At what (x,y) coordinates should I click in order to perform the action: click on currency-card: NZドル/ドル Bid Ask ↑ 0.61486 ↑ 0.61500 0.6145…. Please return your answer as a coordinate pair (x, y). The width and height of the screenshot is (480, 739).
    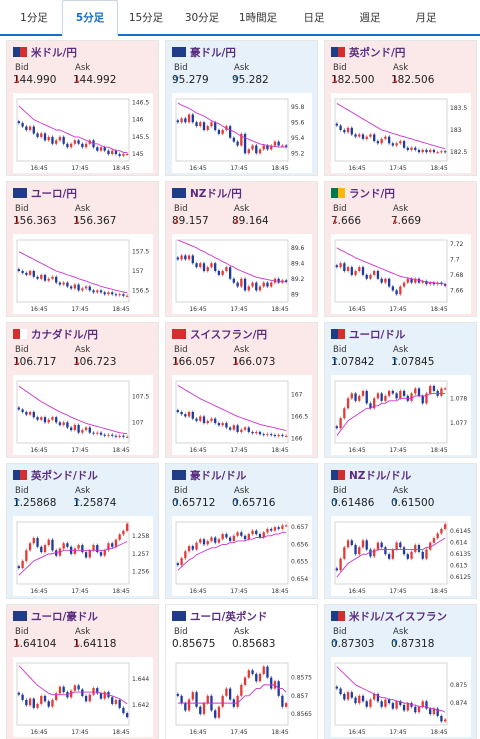
    Looking at the image, I should click on (400, 531).